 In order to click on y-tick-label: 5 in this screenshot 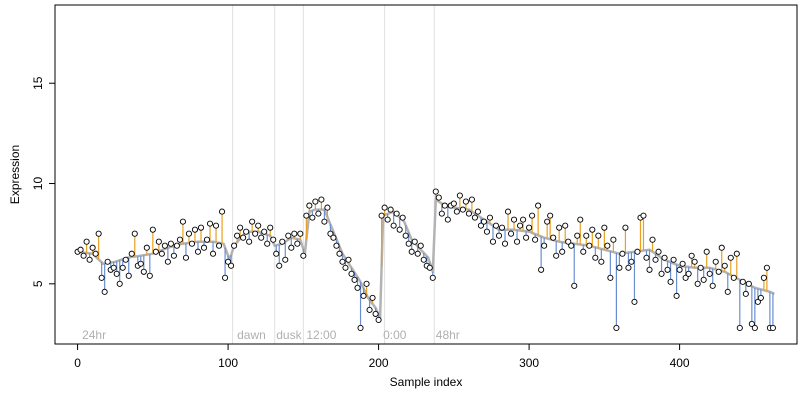, I will do `click(38, 283)`.